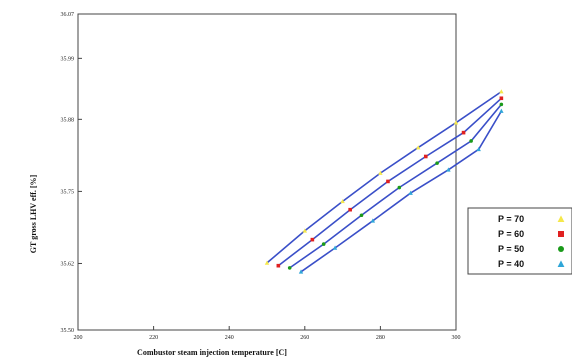 This screenshot has height=360, width=572. What do you see at coordinates (78, 338) in the screenshot?
I see `x-tick-label: 200` at bounding box center [78, 338].